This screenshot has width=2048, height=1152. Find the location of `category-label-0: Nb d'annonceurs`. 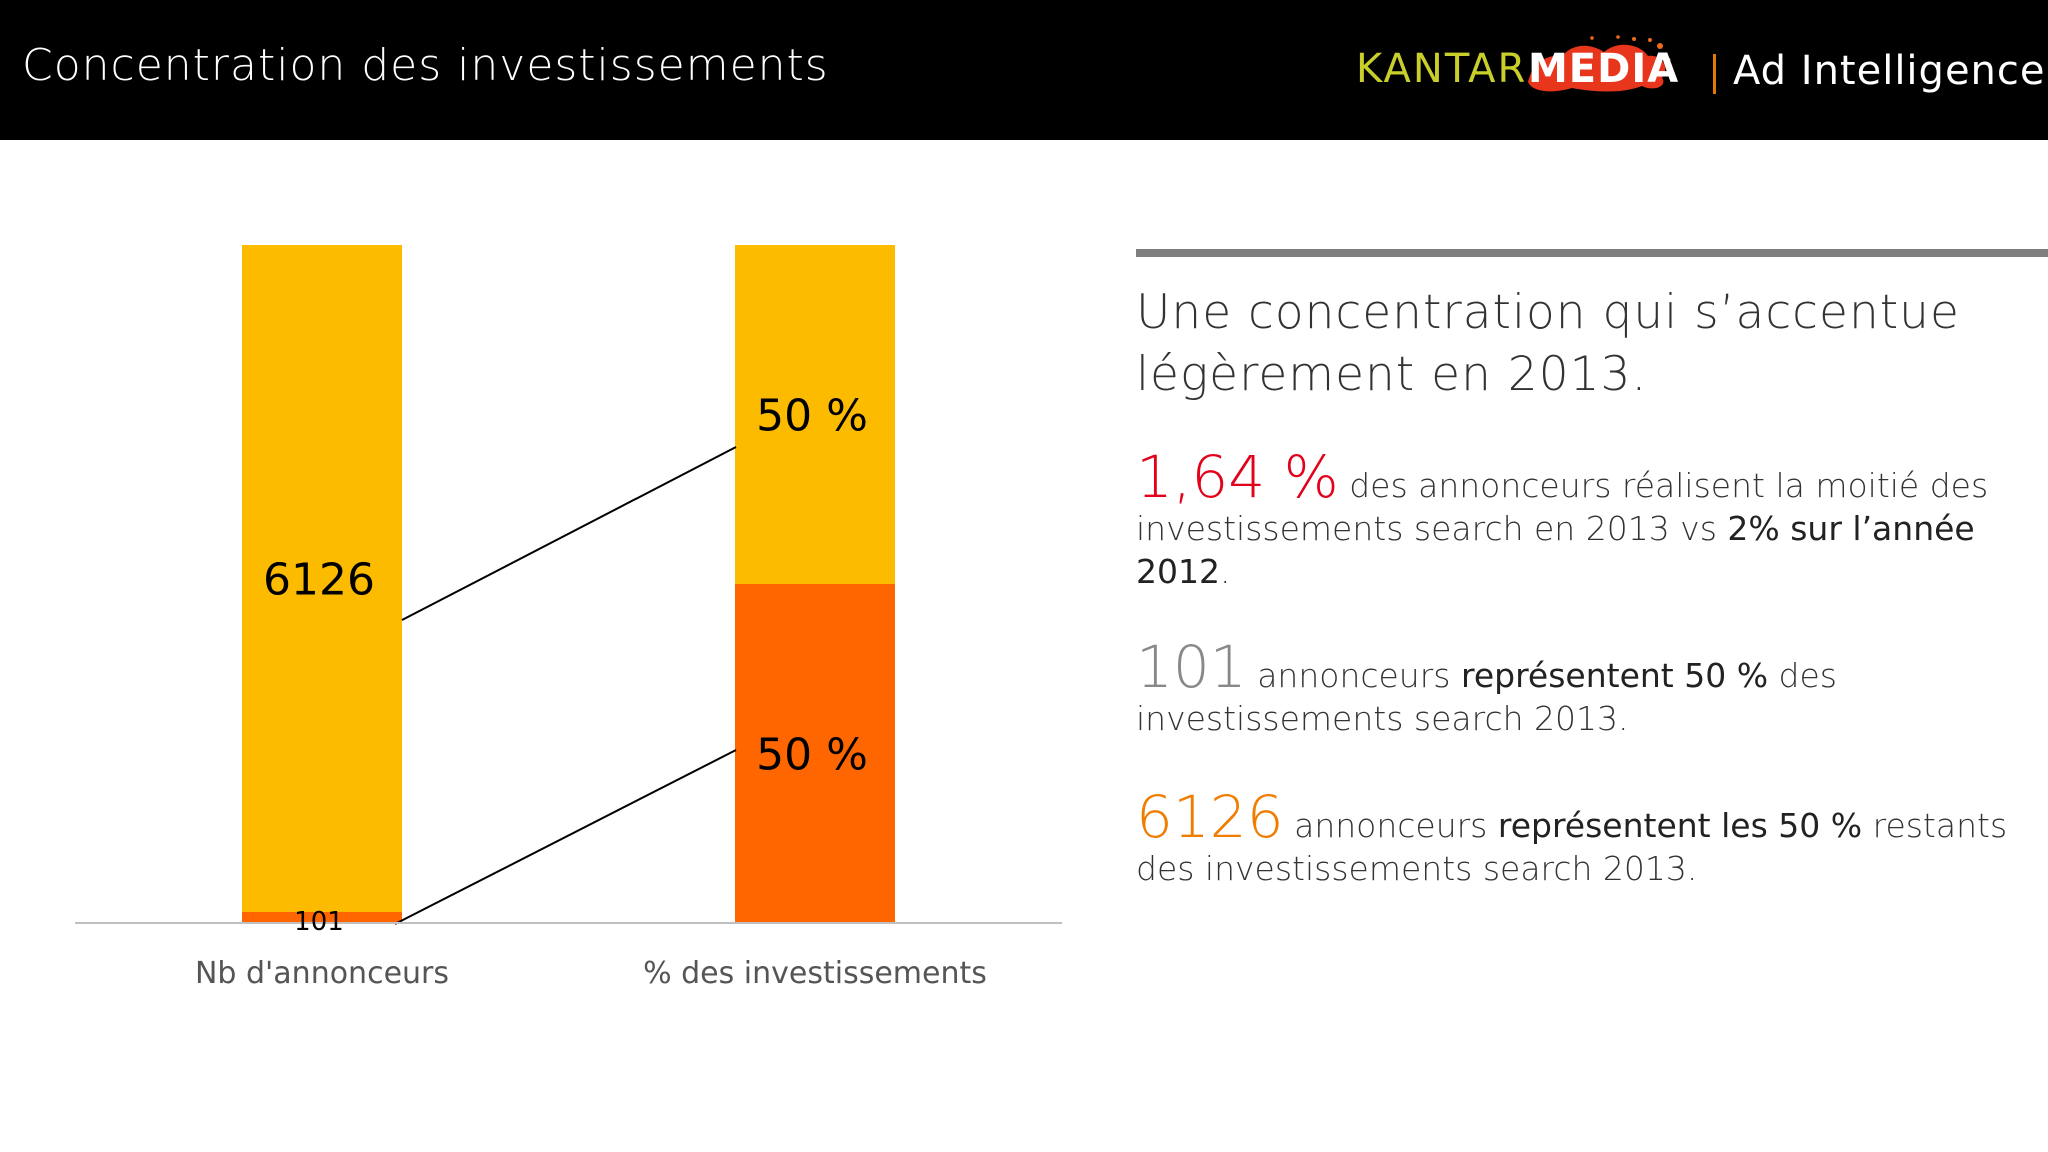

category-label-0: Nb d'annonceurs is located at coordinates (322, 973).